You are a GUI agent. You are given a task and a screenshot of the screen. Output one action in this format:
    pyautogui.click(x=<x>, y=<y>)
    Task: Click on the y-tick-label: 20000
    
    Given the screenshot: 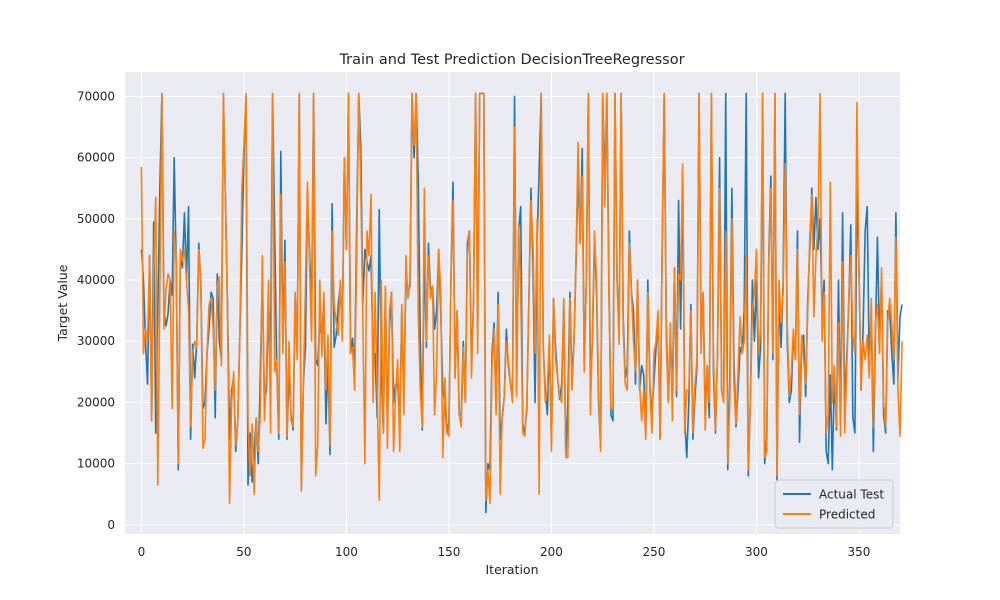 What is the action you would take?
    pyautogui.click(x=96, y=402)
    